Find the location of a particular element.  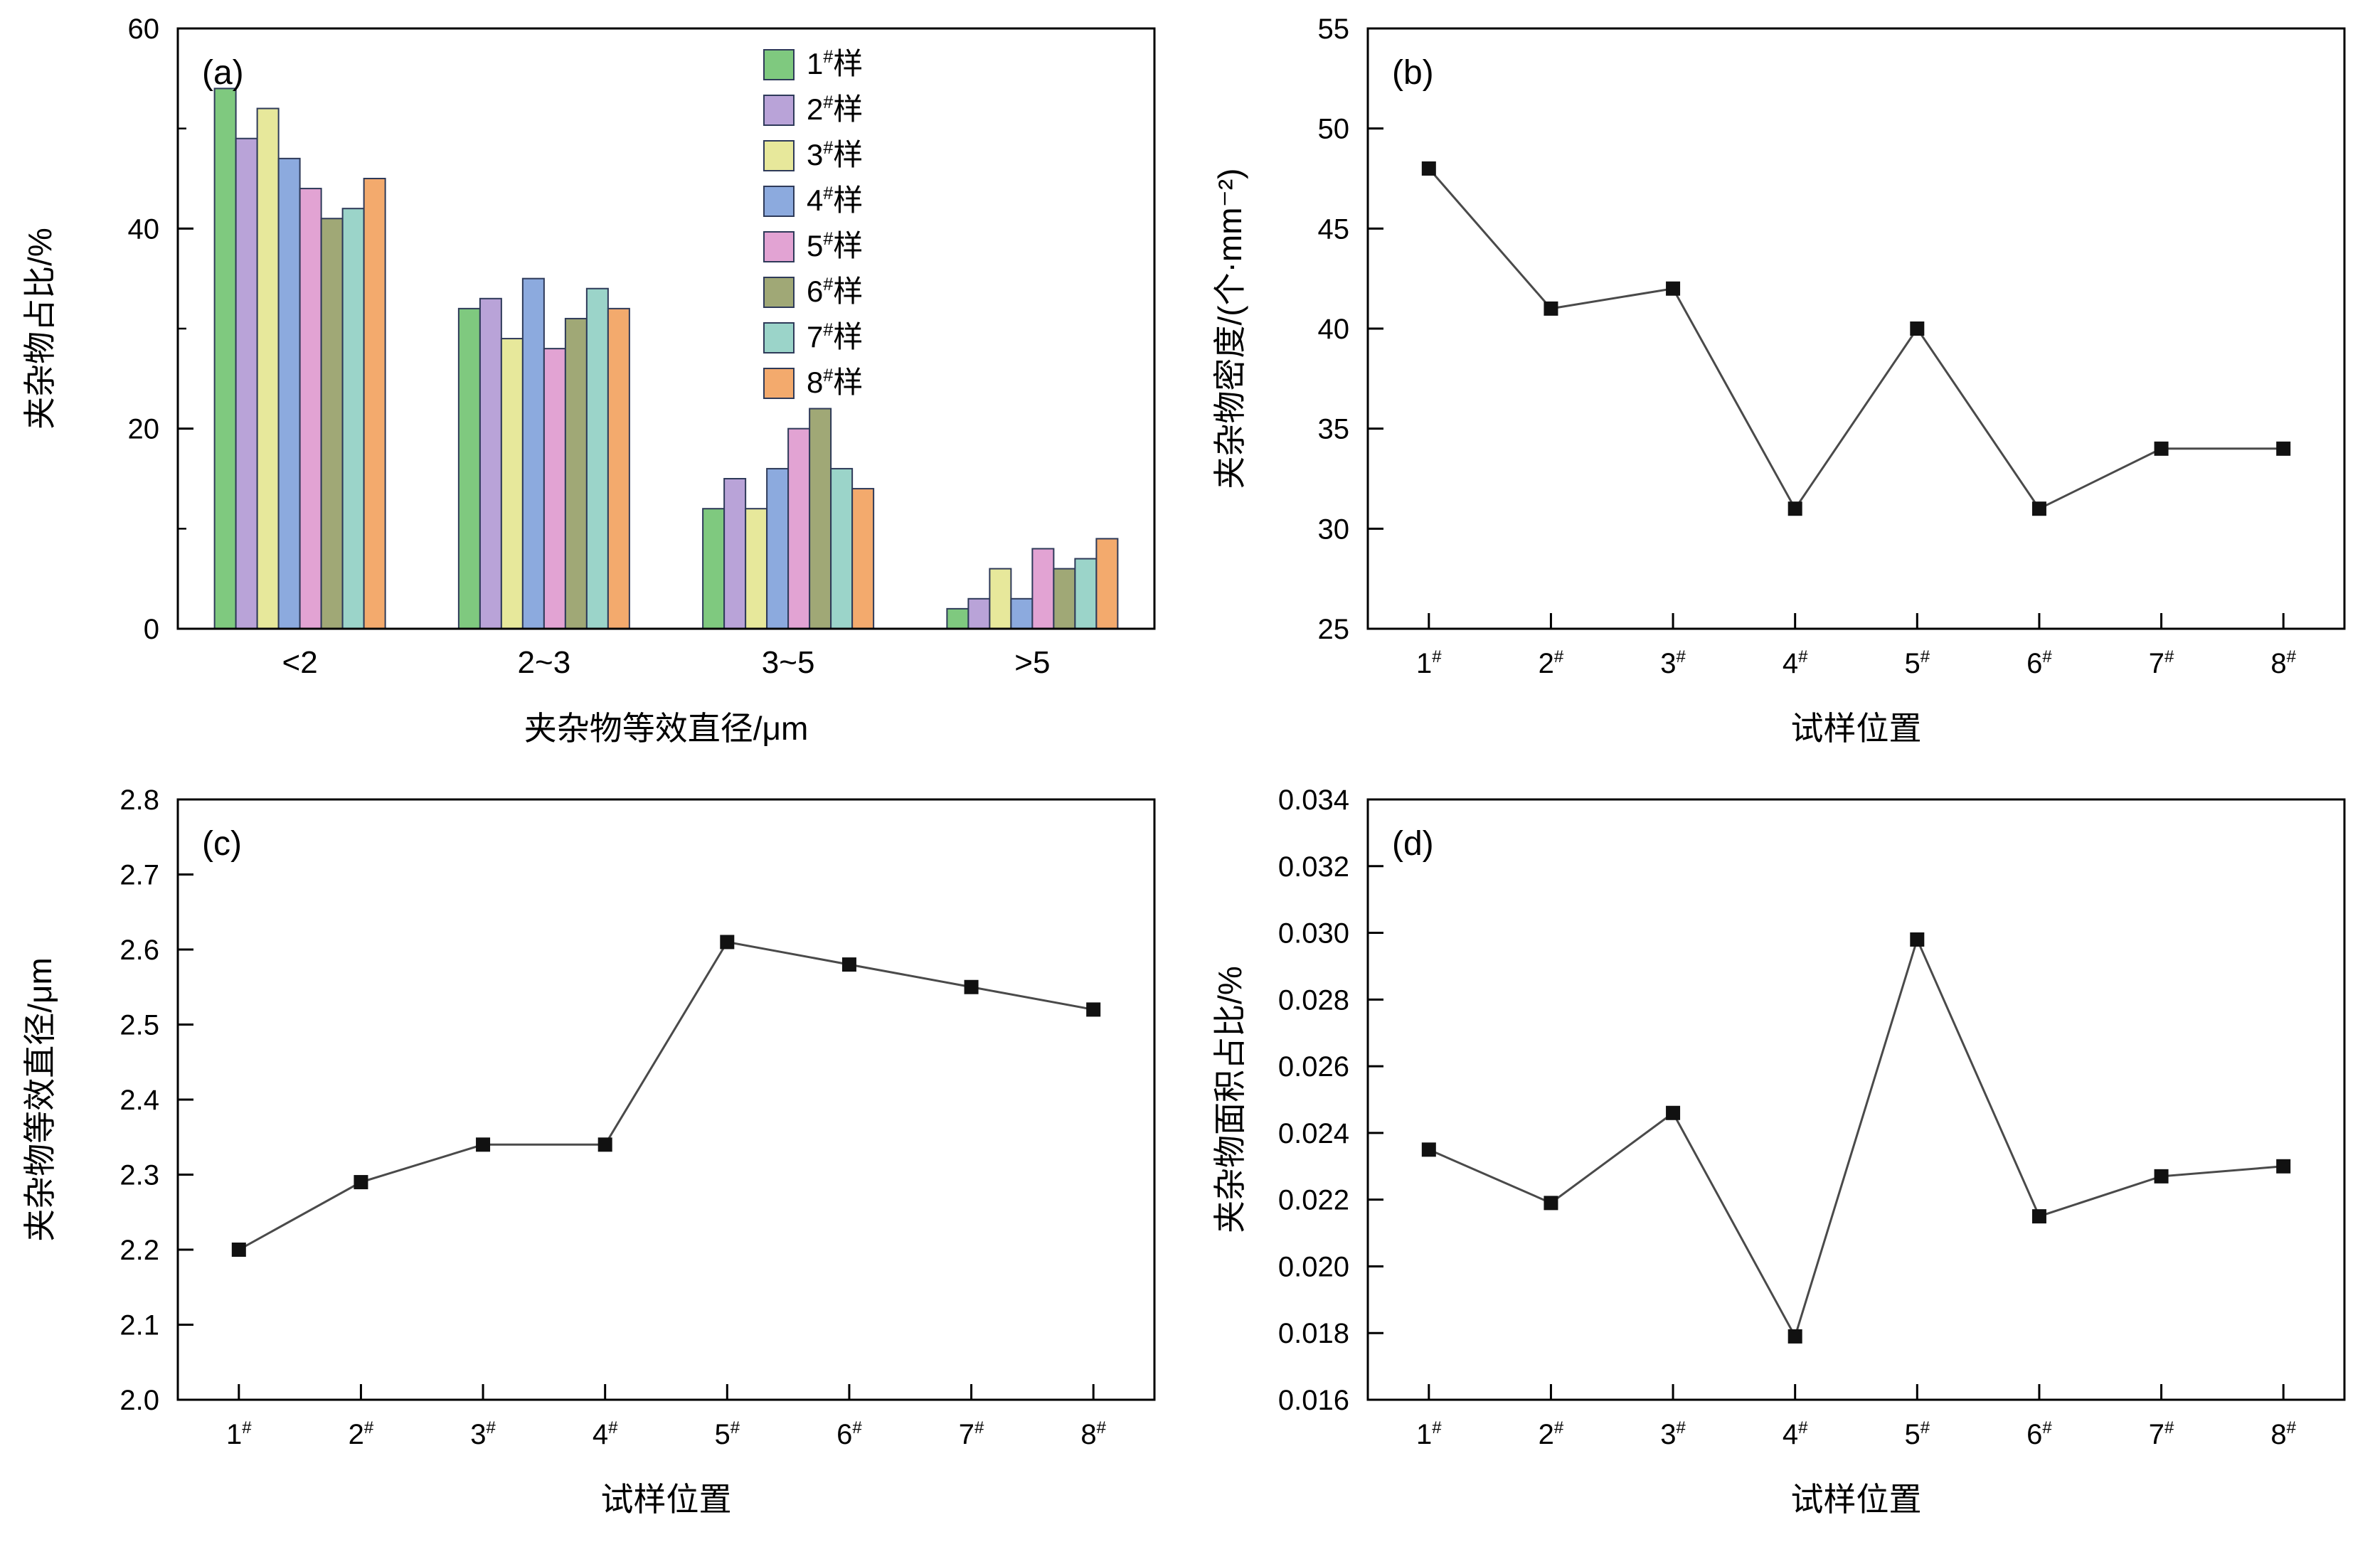

svg-text: (b) is located at coordinates (1413, 73).